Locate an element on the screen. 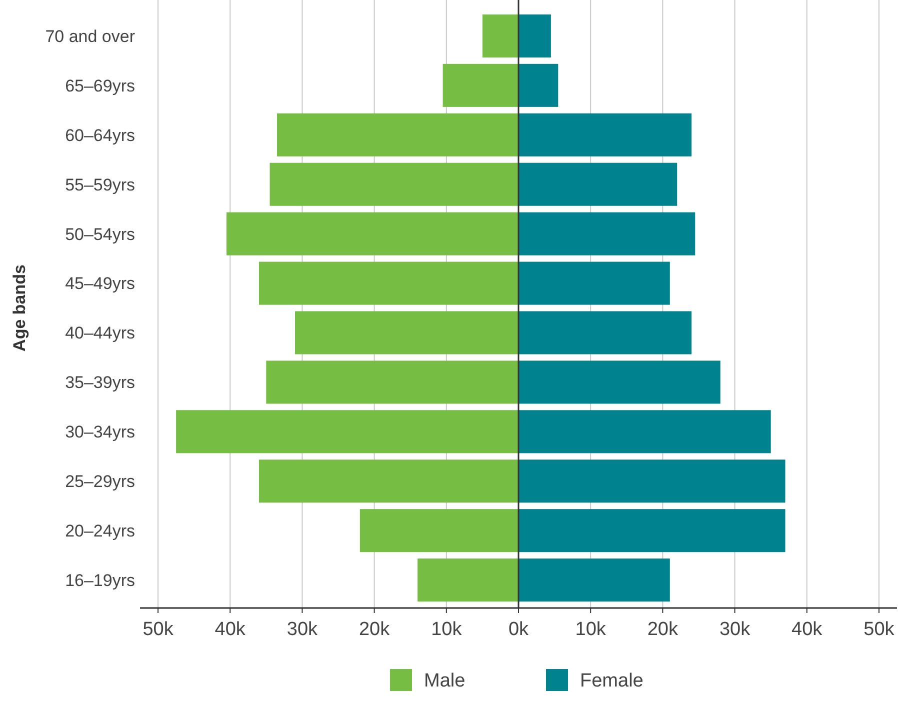 The width and height of the screenshot is (898, 702). y-tick-label: 55–59yrs is located at coordinates (100, 184).